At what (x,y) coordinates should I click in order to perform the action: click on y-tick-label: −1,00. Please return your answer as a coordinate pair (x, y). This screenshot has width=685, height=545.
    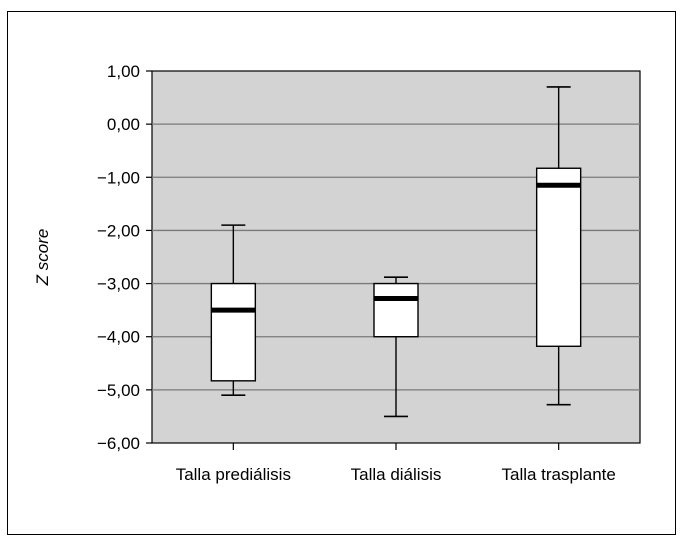
    Looking at the image, I should click on (118, 177).